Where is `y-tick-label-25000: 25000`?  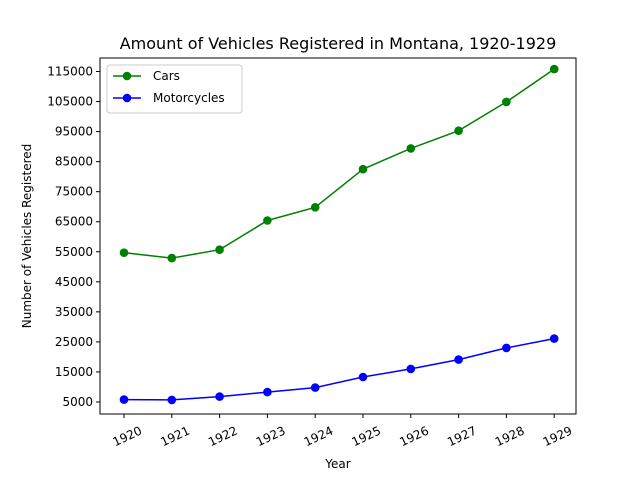 y-tick-label-25000: 25000 is located at coordinates (74, 342).